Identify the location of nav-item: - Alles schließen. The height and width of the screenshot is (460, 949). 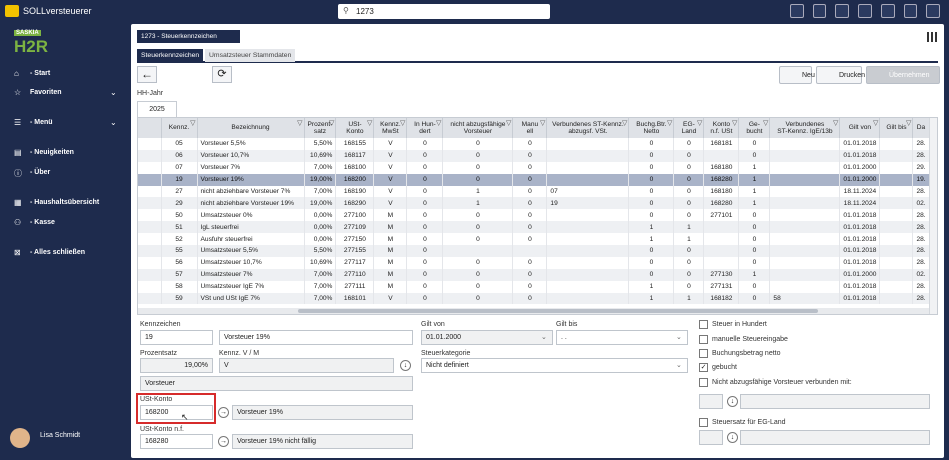
(57, 252).